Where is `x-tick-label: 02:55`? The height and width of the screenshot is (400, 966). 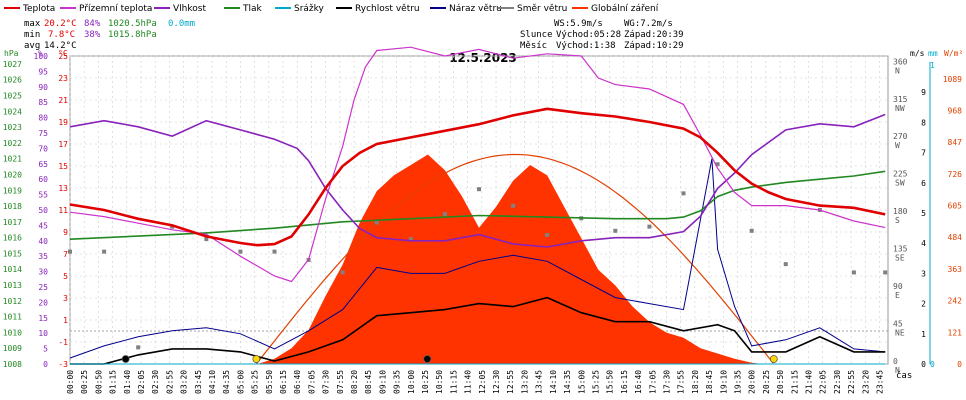 x-tick-label: 02:55 is located at coordinates (169, 382).